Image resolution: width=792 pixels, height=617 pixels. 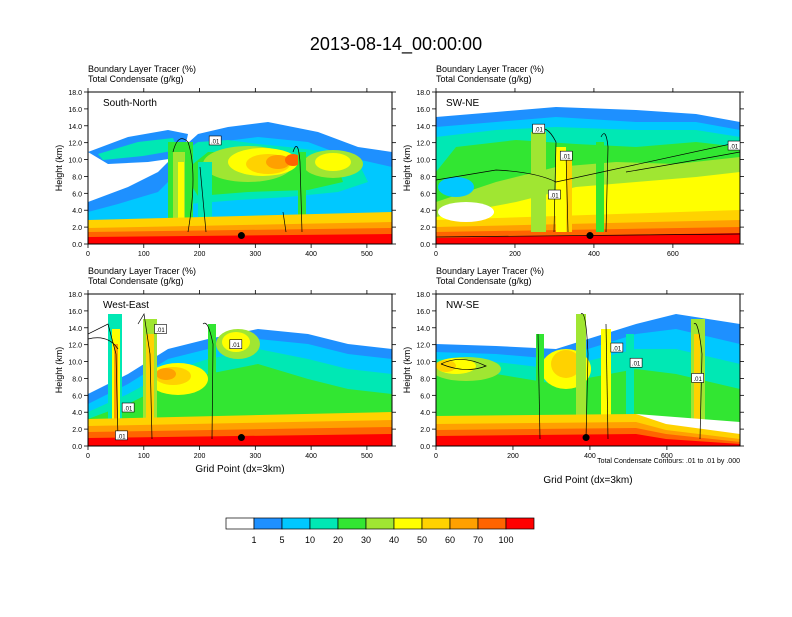 What do you see at coordinates (281, 540) in the screenshot?
I see `colorbar-level-label: 5` at bounding box center [281, 540].